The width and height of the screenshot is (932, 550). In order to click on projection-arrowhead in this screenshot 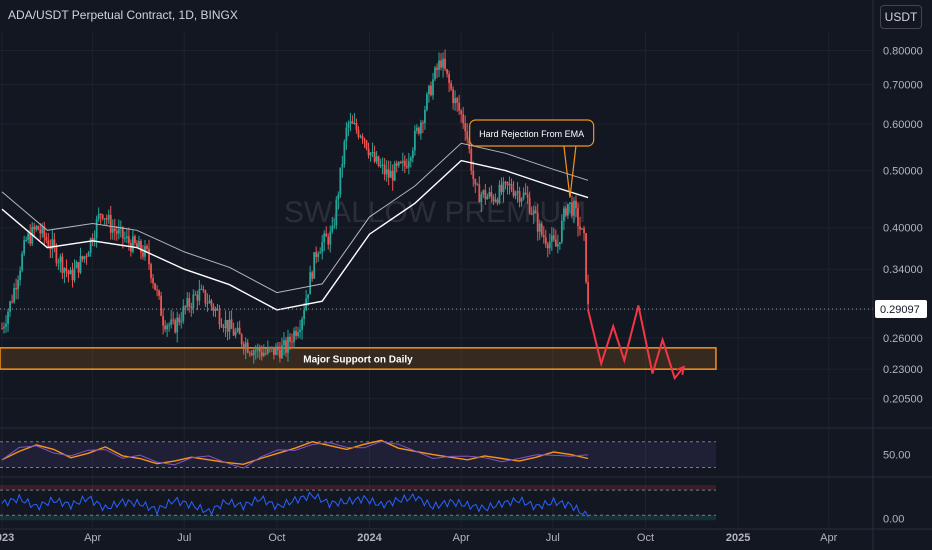, I will do `click(680, 370)`.